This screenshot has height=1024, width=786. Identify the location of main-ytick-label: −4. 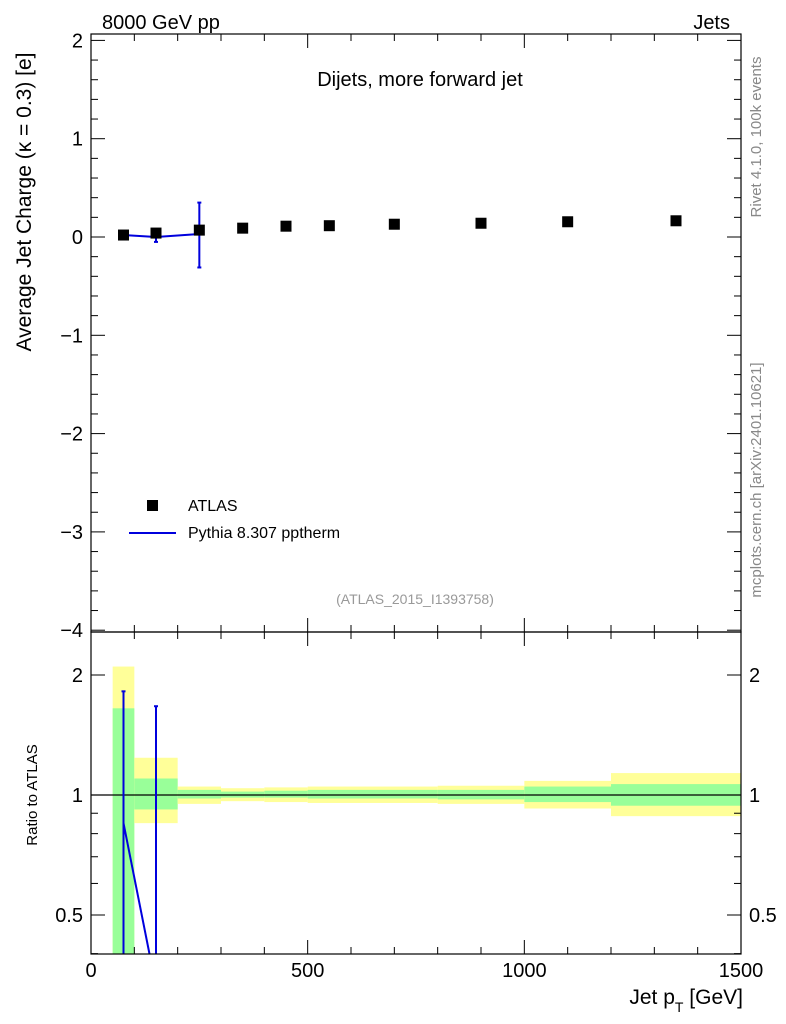
(71, 631).